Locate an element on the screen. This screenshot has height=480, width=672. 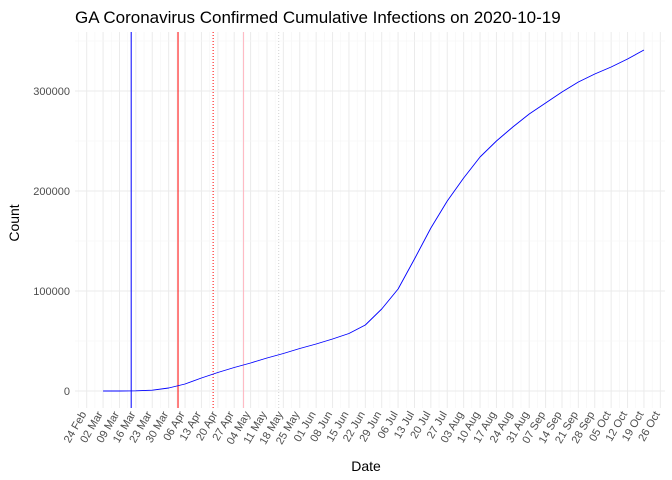
y-axis-title: Count is located at coordinates (14, 222).